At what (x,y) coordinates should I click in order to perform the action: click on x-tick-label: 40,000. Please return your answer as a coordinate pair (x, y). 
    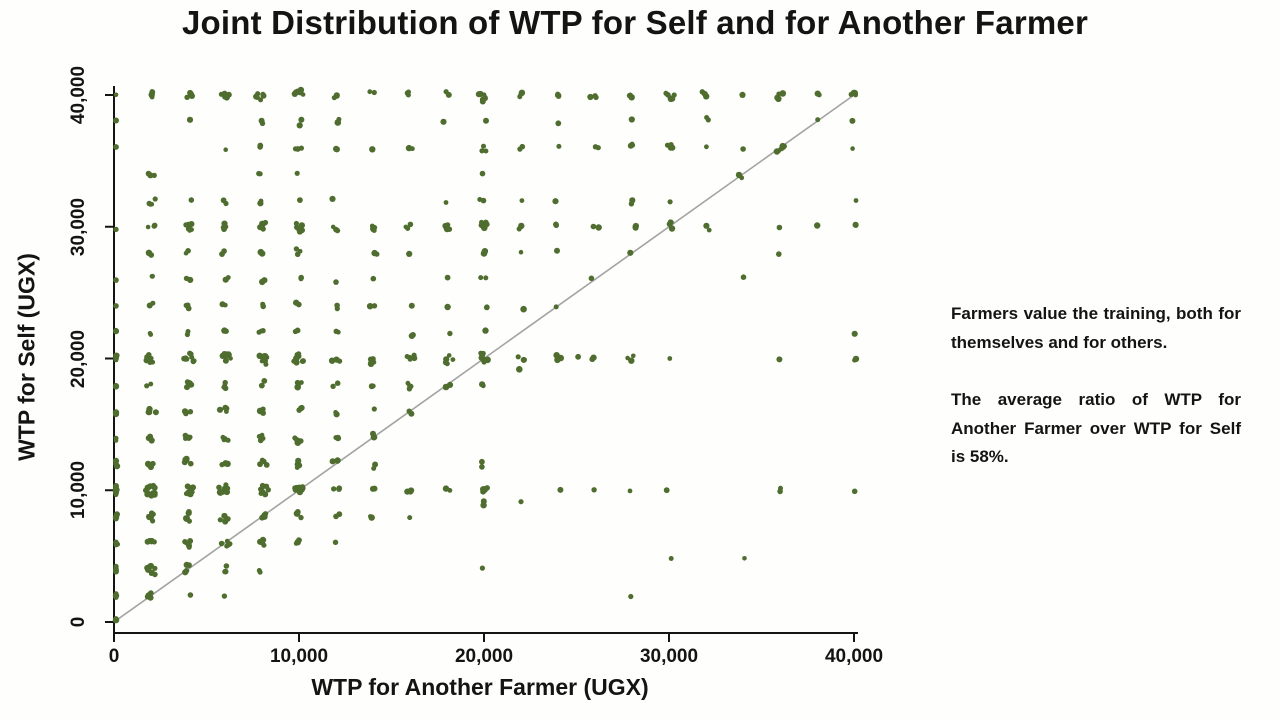
    Looking at the image, I should click on (854, 656).